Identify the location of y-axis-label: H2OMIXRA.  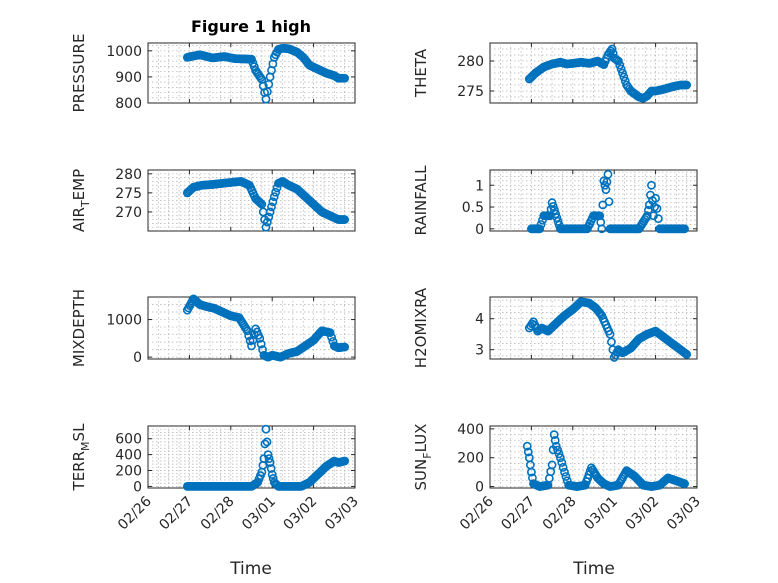
(421, 327).